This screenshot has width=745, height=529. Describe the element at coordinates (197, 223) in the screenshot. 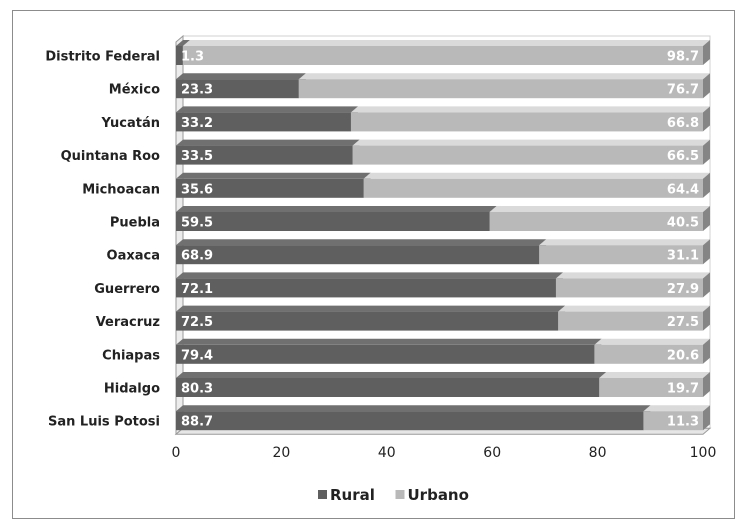

I see `data-label-rural: 59.5` at that location.